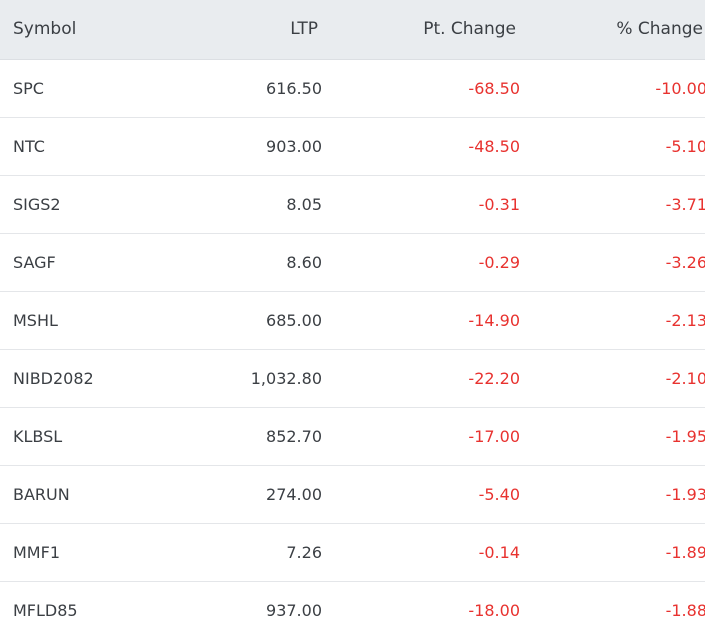 This screenshot has width=705, height=639. What do you see at coordinates (494, 320) in the screenshot?
I see `pt-change-cell: -14.90` at bounding box center [494, 320].